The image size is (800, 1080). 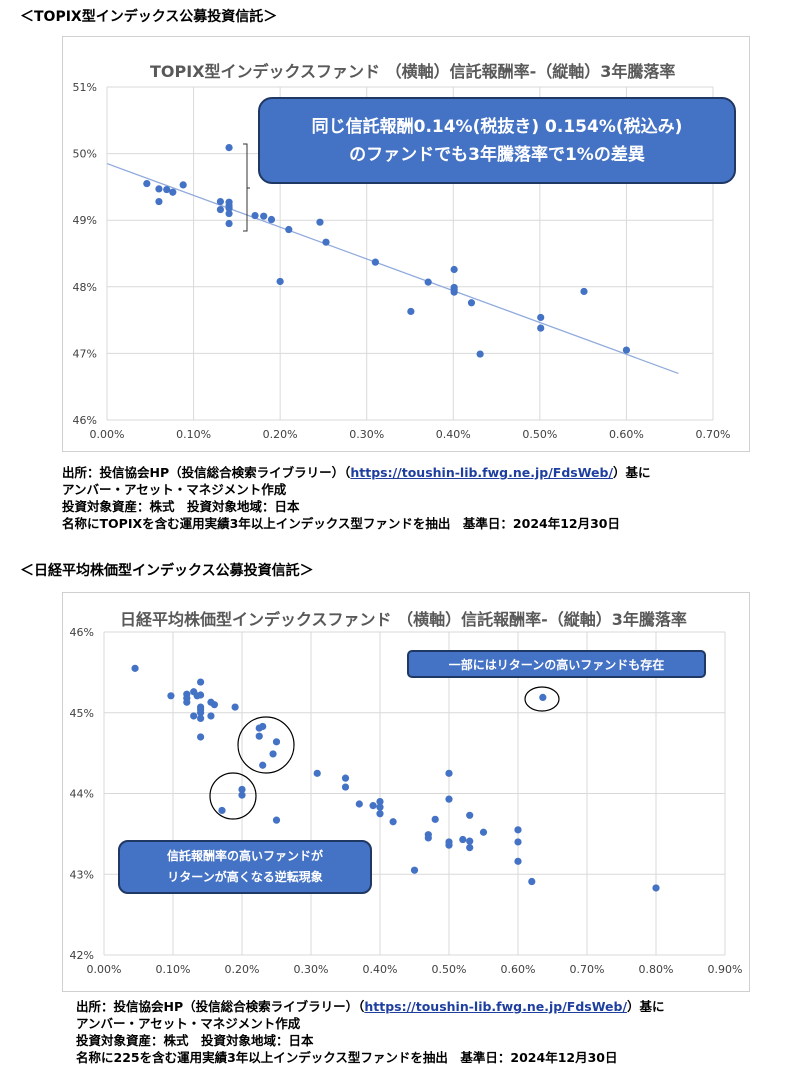 I want to click on chart1-xtick-label: 0.40%, so click(x=453, y=434).